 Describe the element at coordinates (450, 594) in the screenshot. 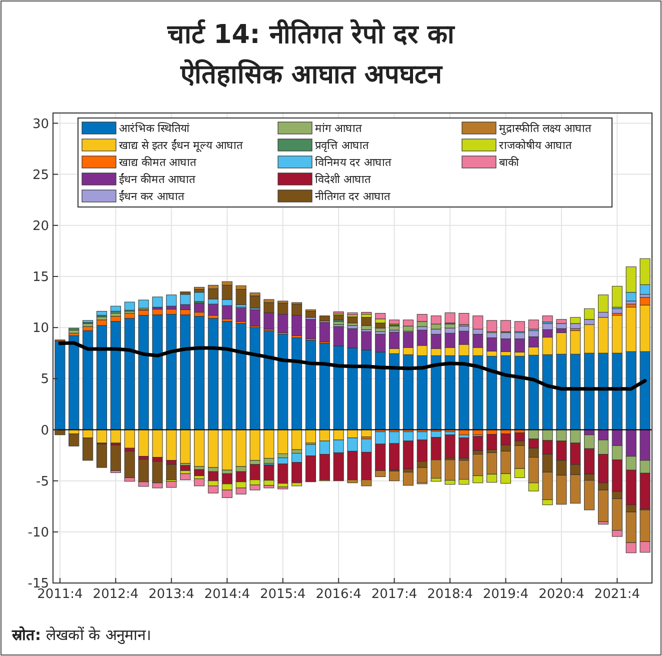

I see `x-tick-label: 2018:4` at that location.